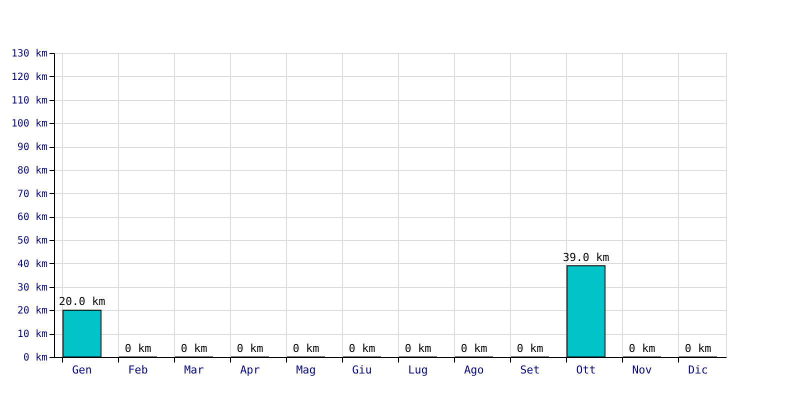 Image resolution: width=800 pixels, height=400 pixels. I want to click on x-tick-label: Giu, so click(362, 370).